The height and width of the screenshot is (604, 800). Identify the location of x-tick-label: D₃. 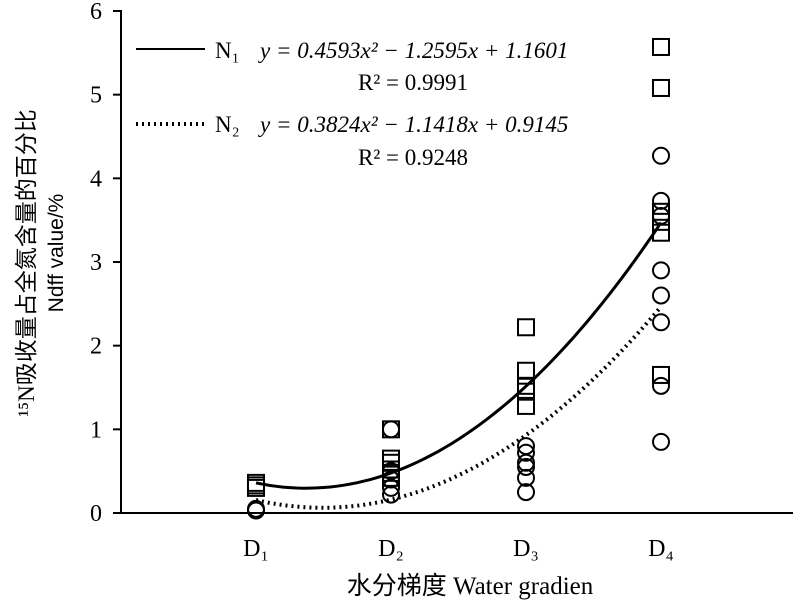
(526, 549).